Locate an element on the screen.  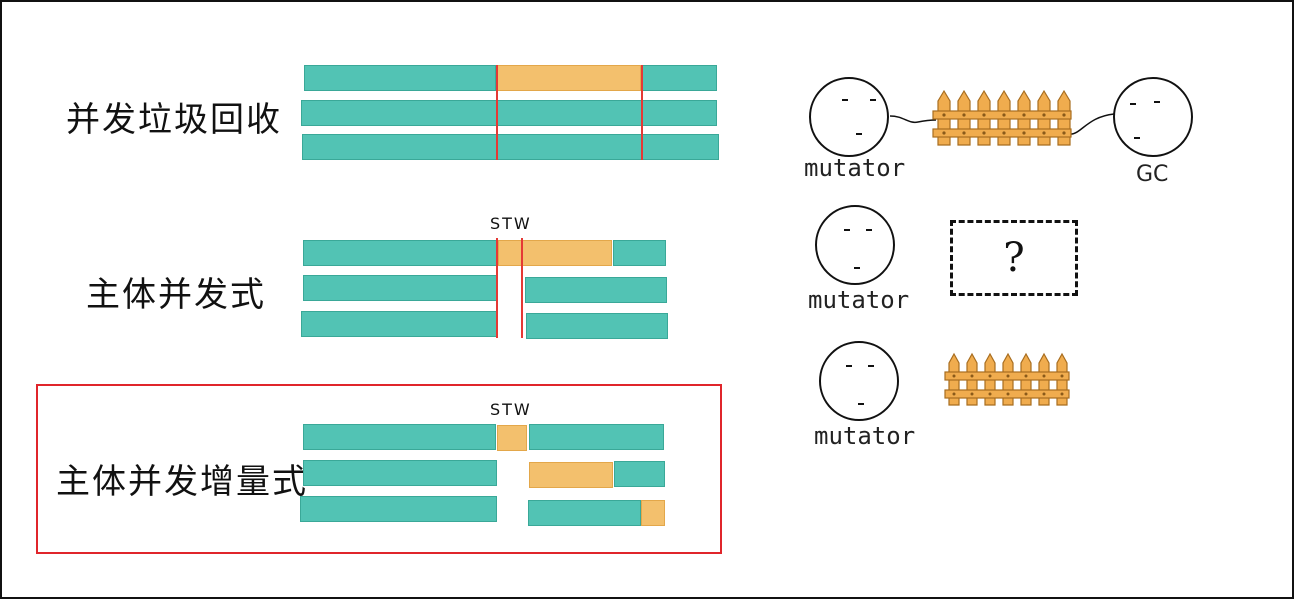
unknown-box: ? is located at coordinates (1014, 258).